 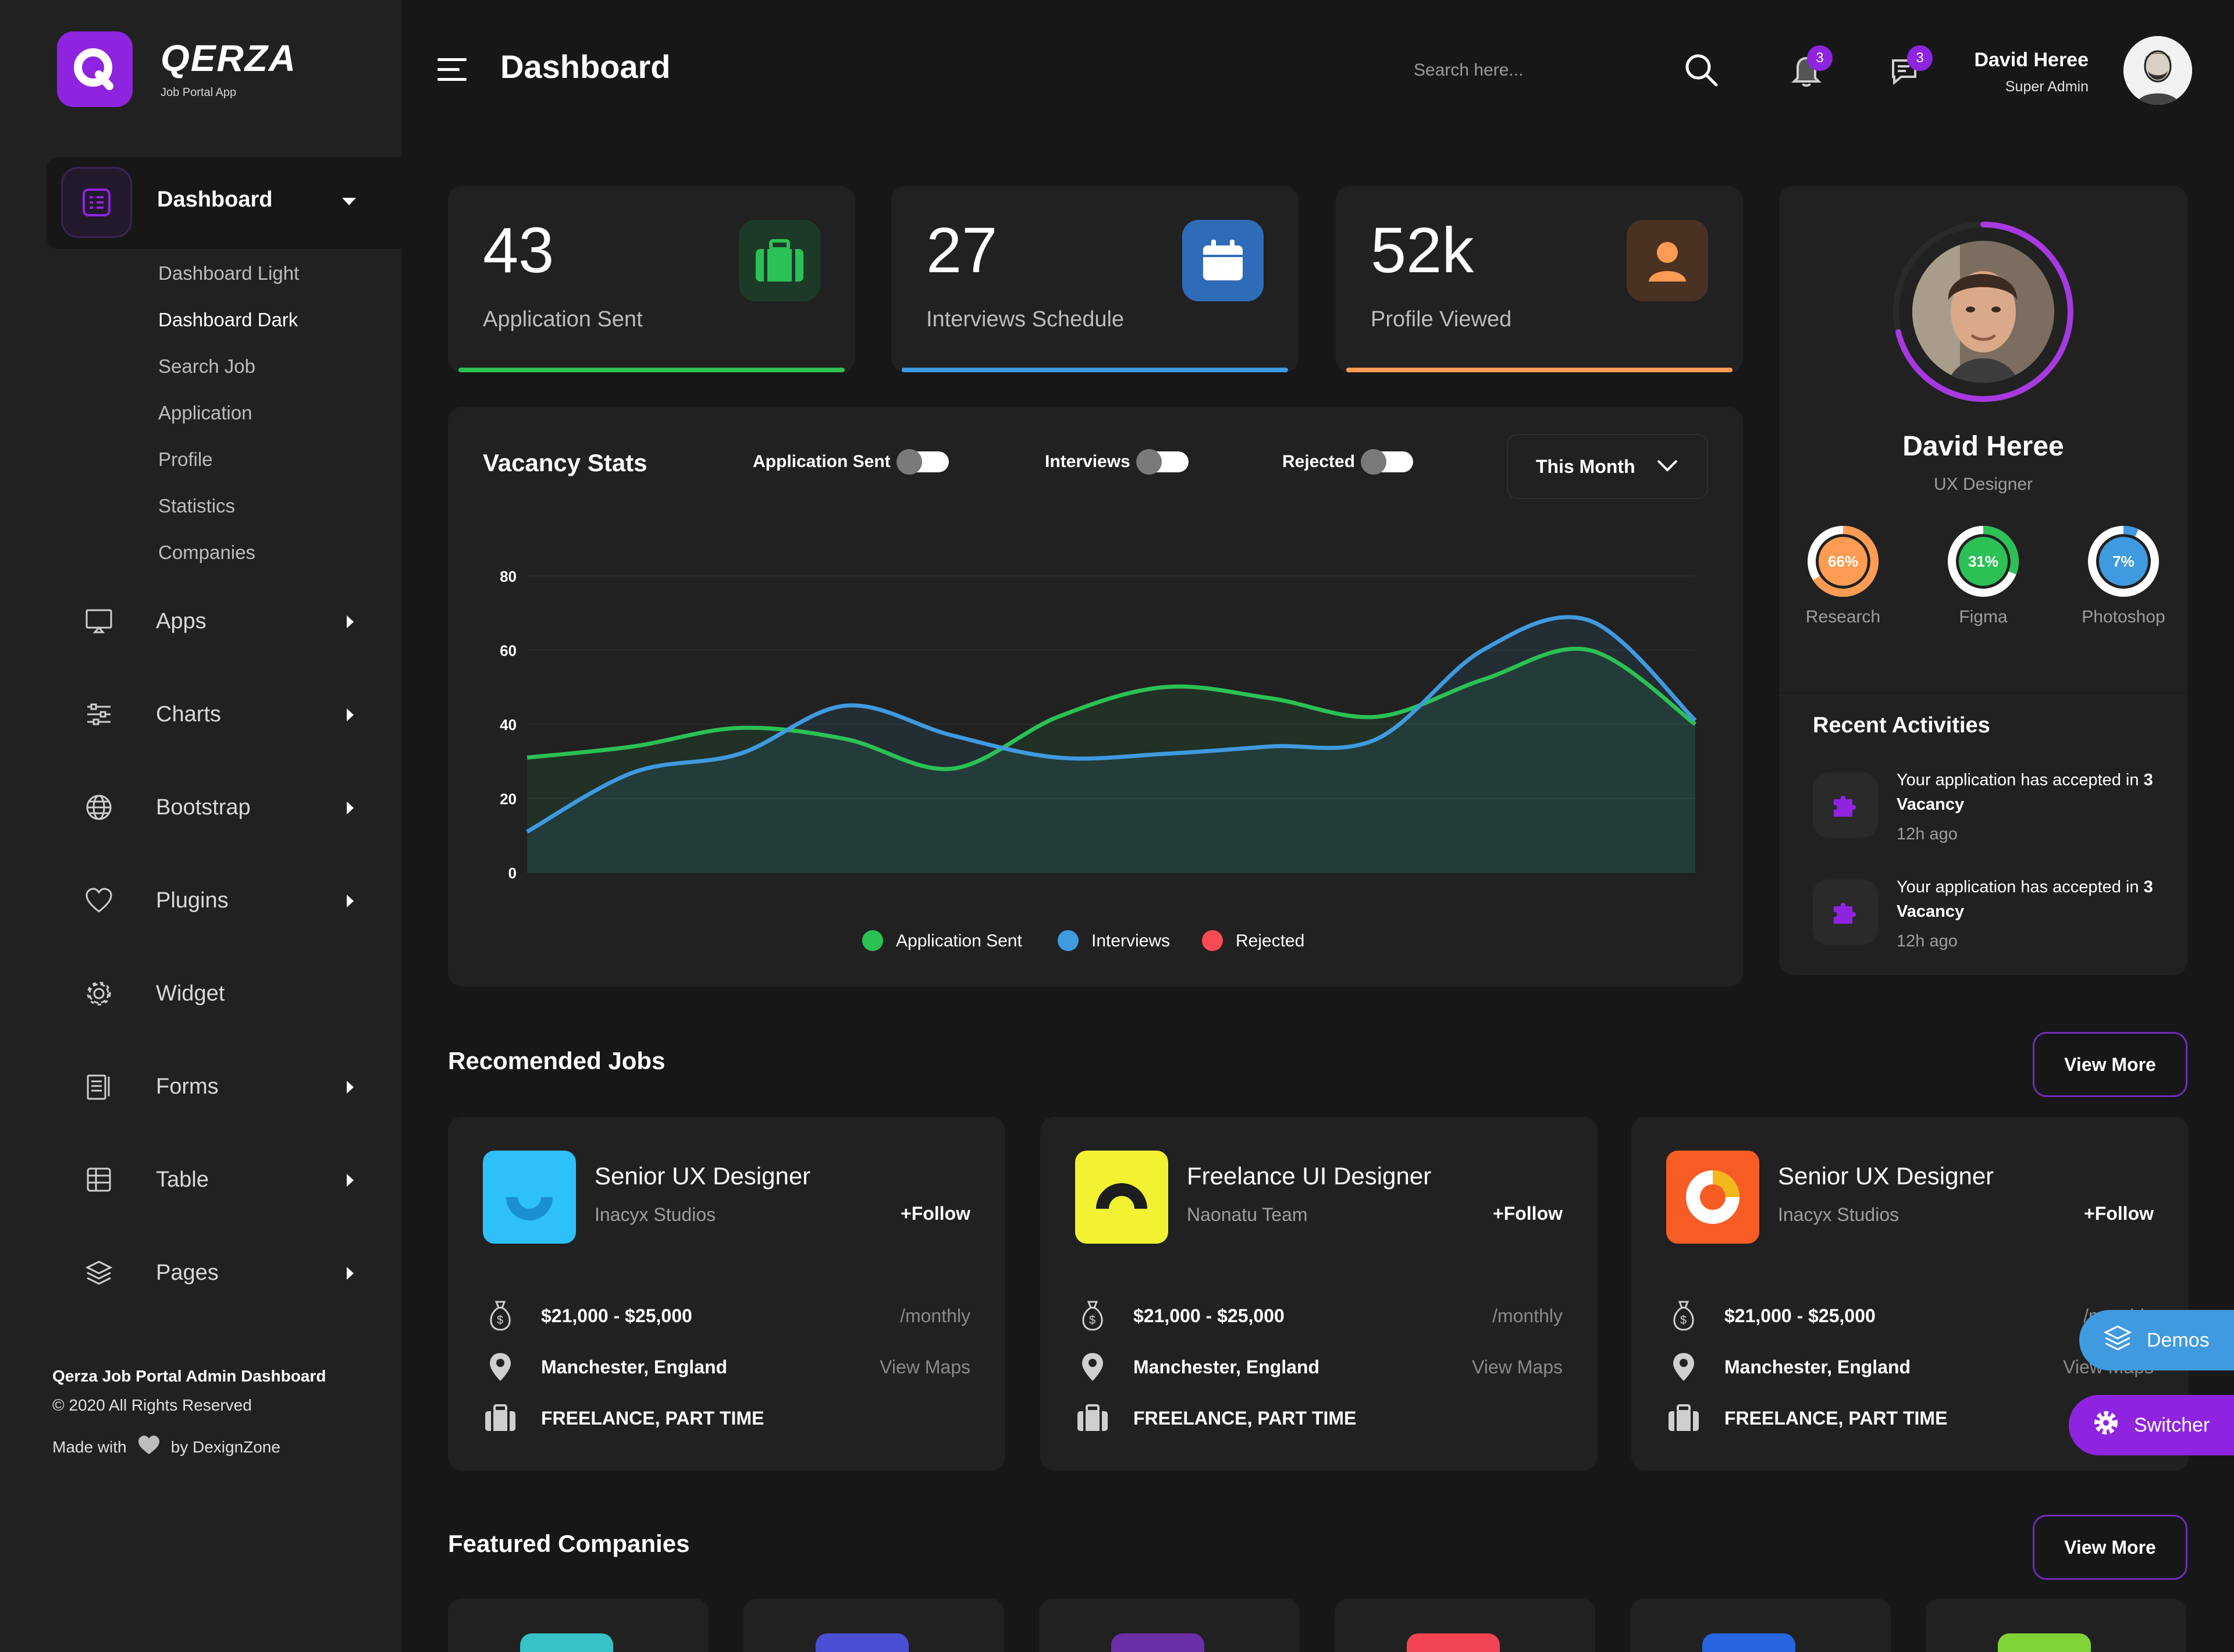 I want to click on legend-label: Rejected, so click(x=1270, y=940).